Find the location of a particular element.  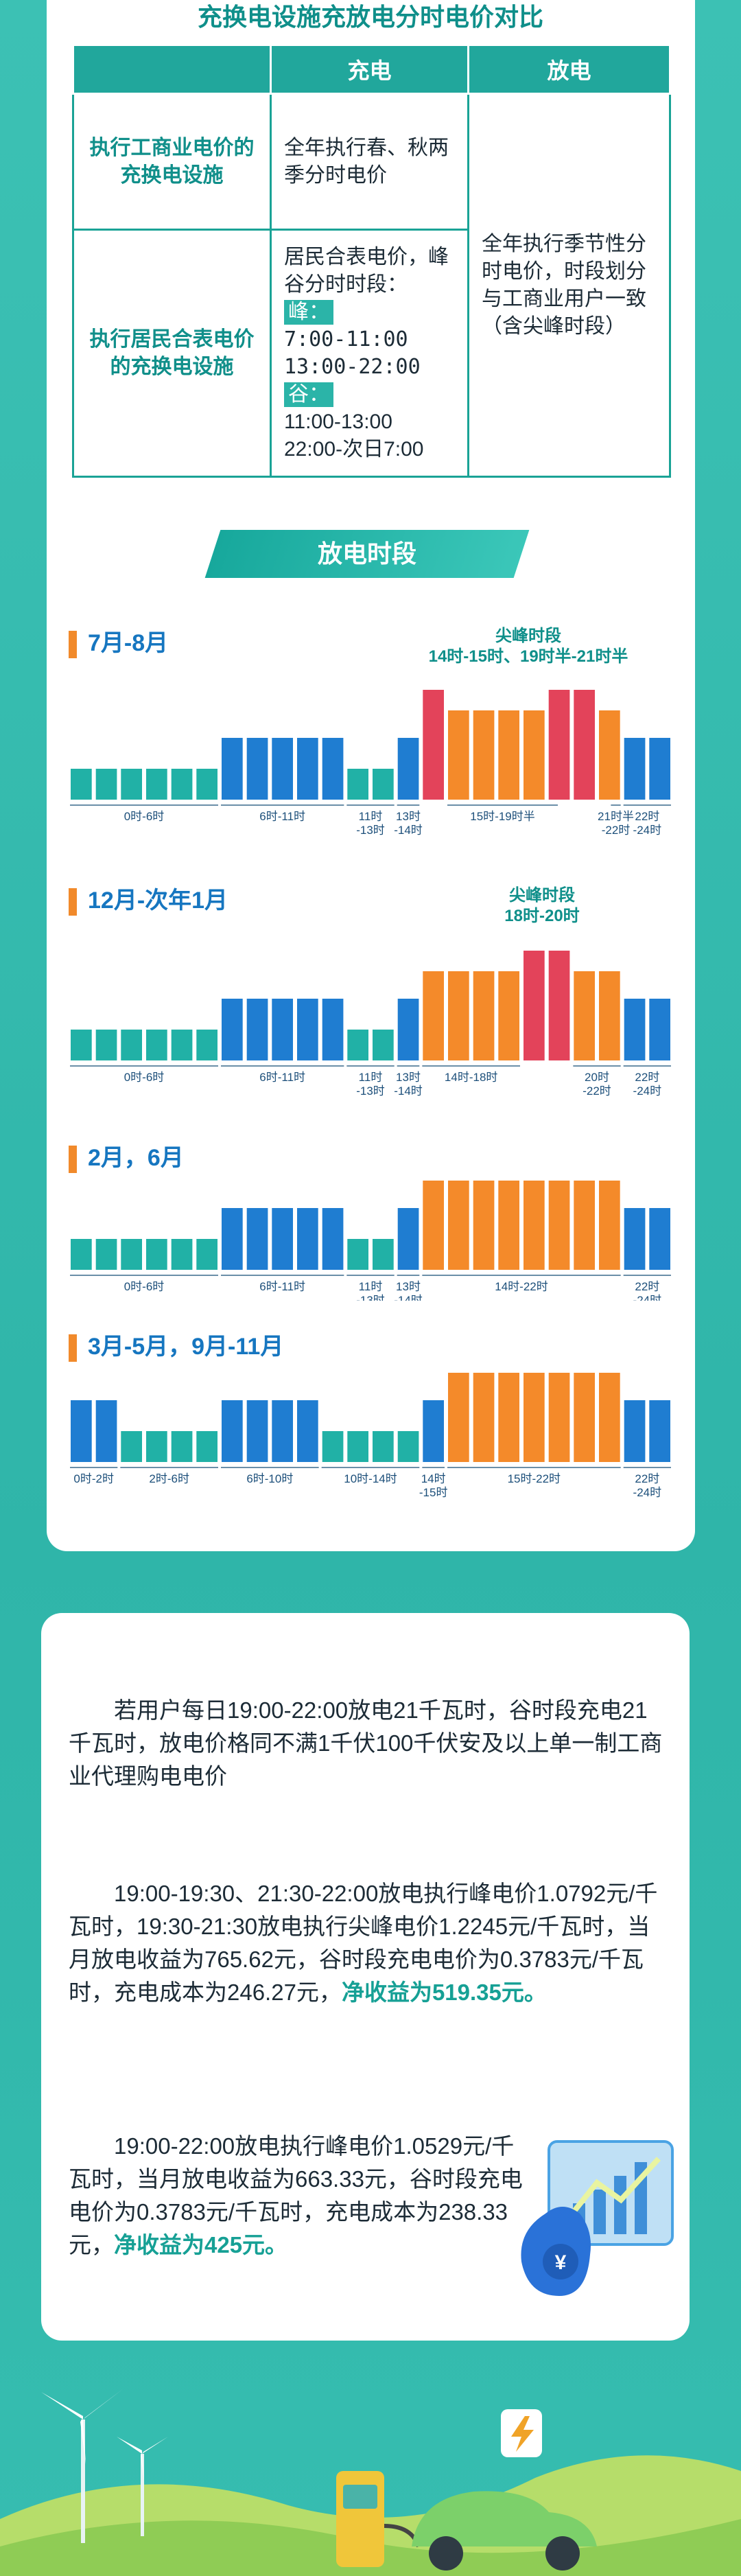

header-discharge: 放电 is located at coordinates (569, 69).